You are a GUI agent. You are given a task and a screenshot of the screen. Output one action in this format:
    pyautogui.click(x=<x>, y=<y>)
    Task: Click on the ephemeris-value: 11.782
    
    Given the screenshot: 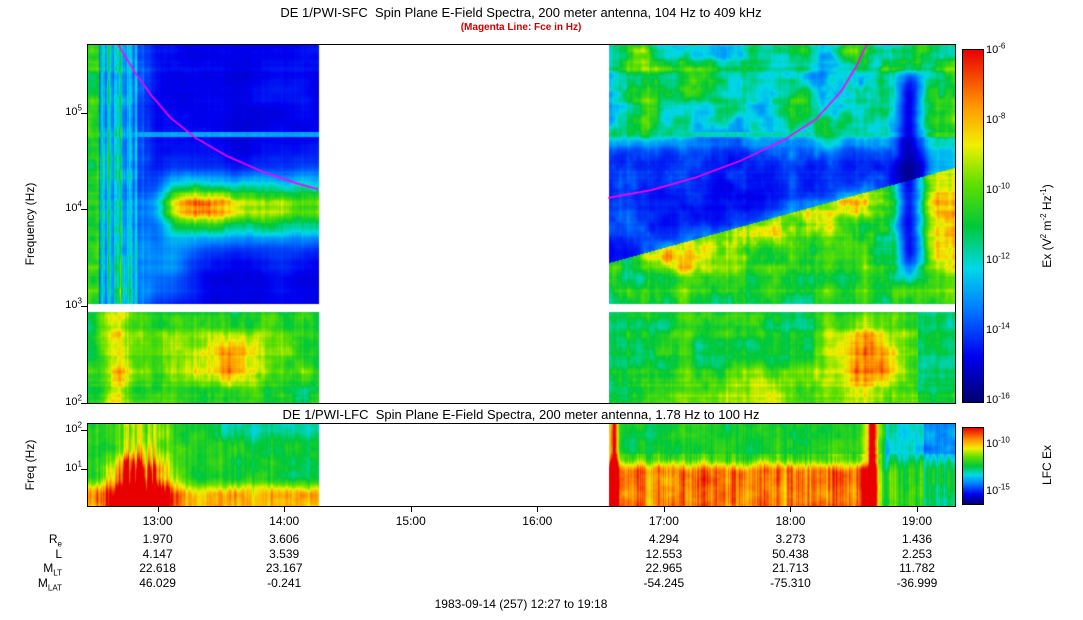 What is the action you would take?
    pyautogui.click(x=917, y=568)
    